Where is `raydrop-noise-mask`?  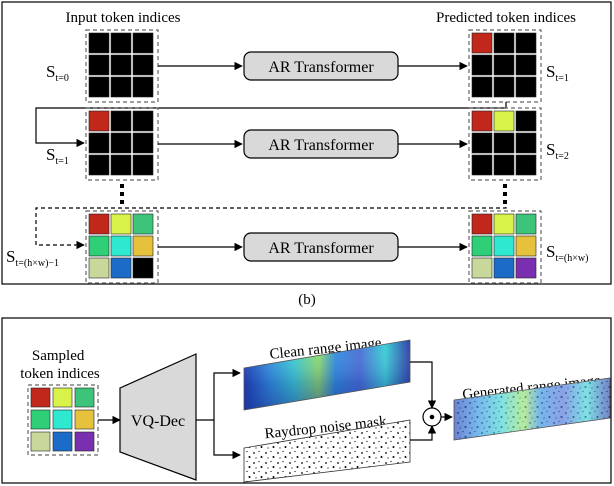
raydrop-noise-mask is located at coordinates (327, 451).